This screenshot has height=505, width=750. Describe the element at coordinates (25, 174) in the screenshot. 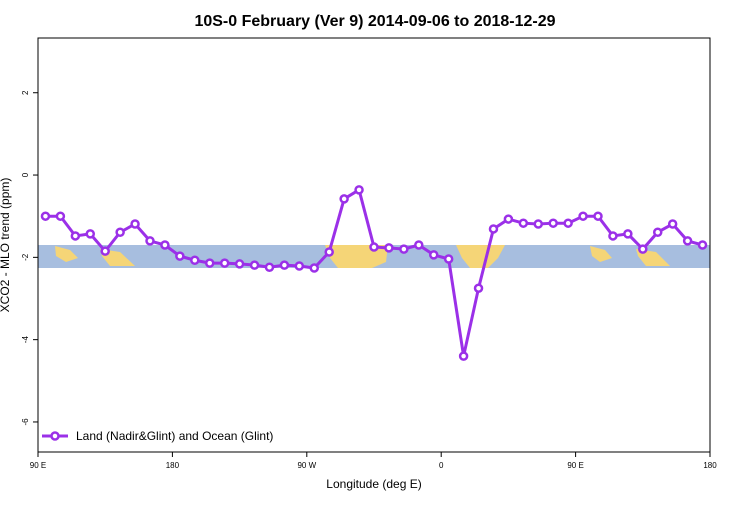

I see `y-tick-label: 0` at that location.